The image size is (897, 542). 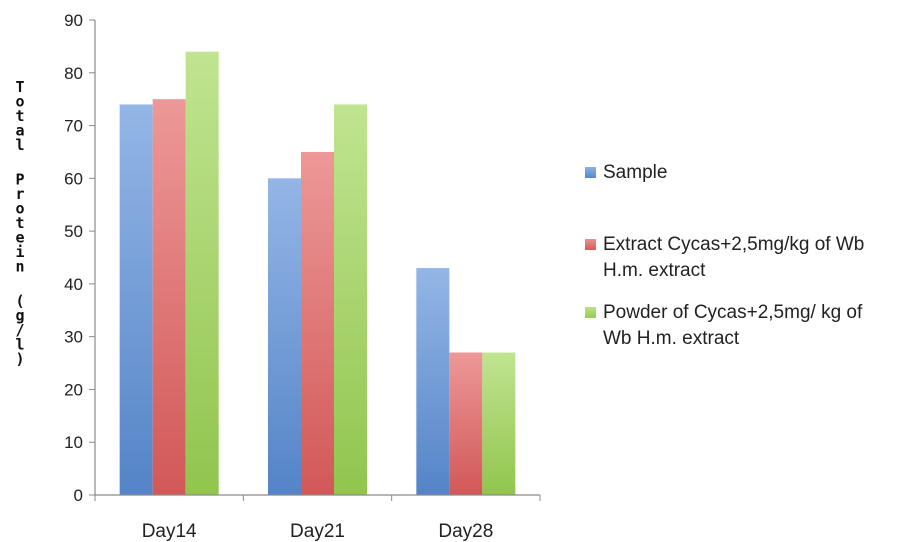 I want to click on y-tick-label: 30, so click(x=73, y=337).